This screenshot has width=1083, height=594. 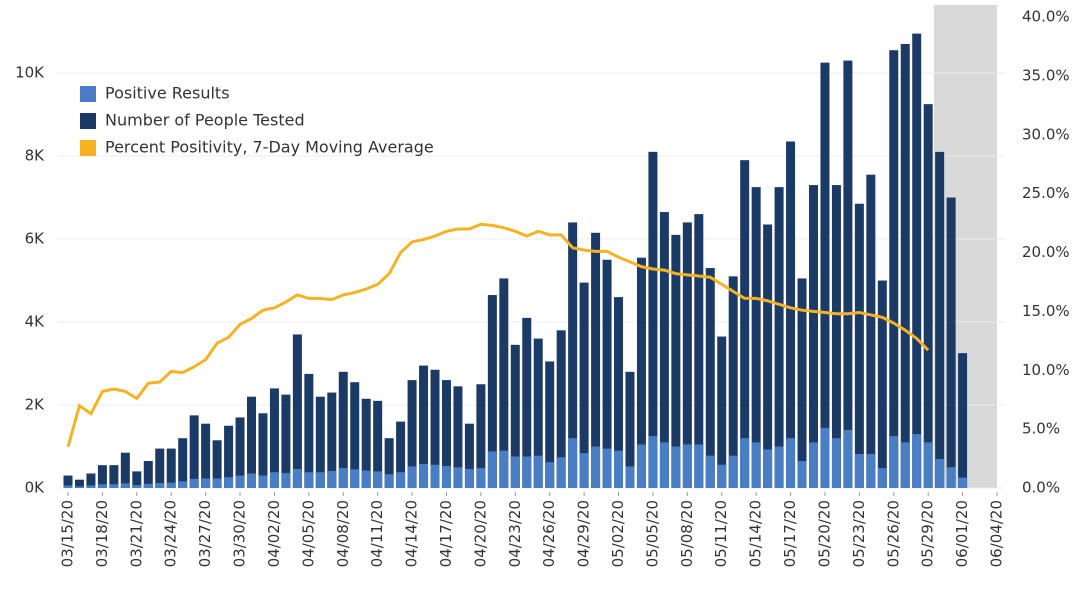 What do you see at coordinates (1046, 252) in the screenshot?
I see `y2-tick-label: 20.0%` at bounding box center [1046, 252].